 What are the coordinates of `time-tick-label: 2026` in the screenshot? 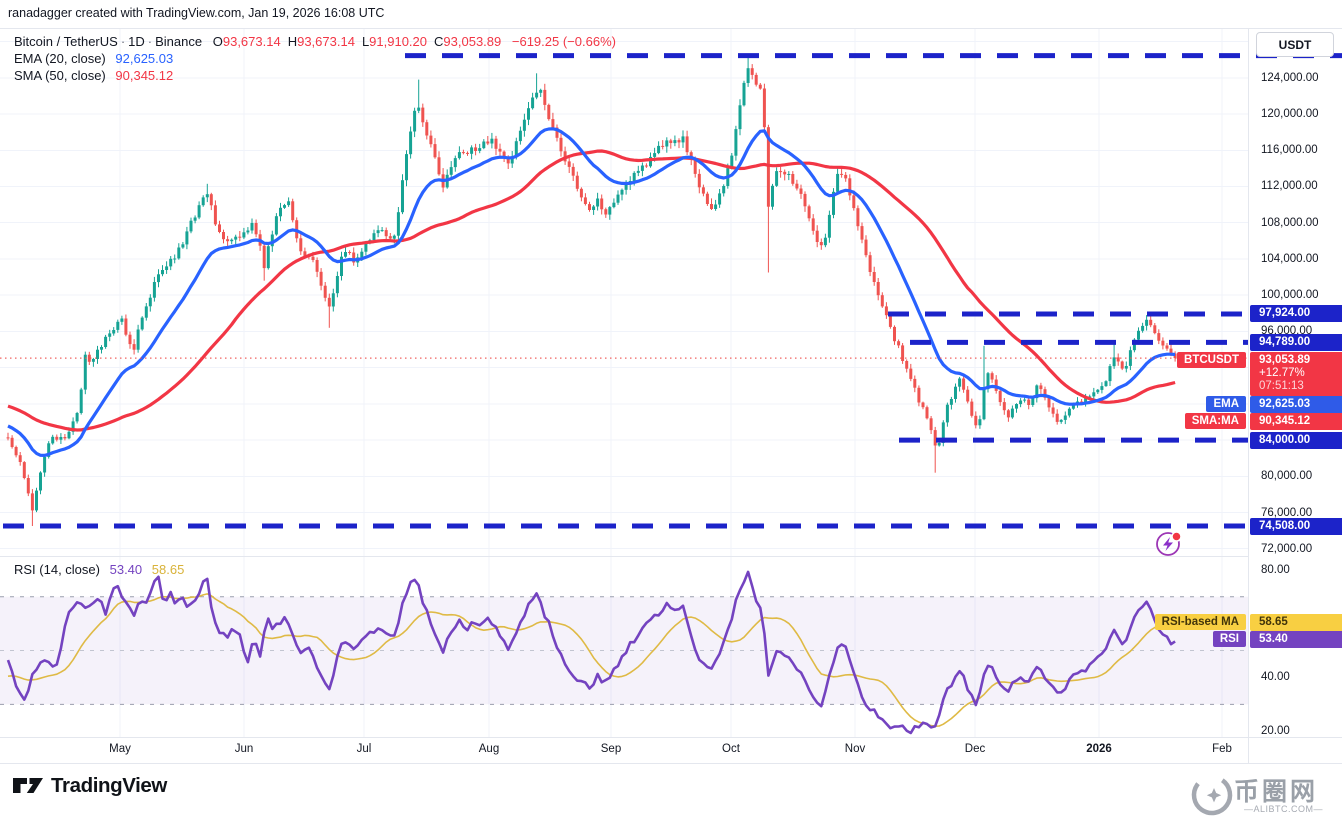 It's located at (1099, 749).